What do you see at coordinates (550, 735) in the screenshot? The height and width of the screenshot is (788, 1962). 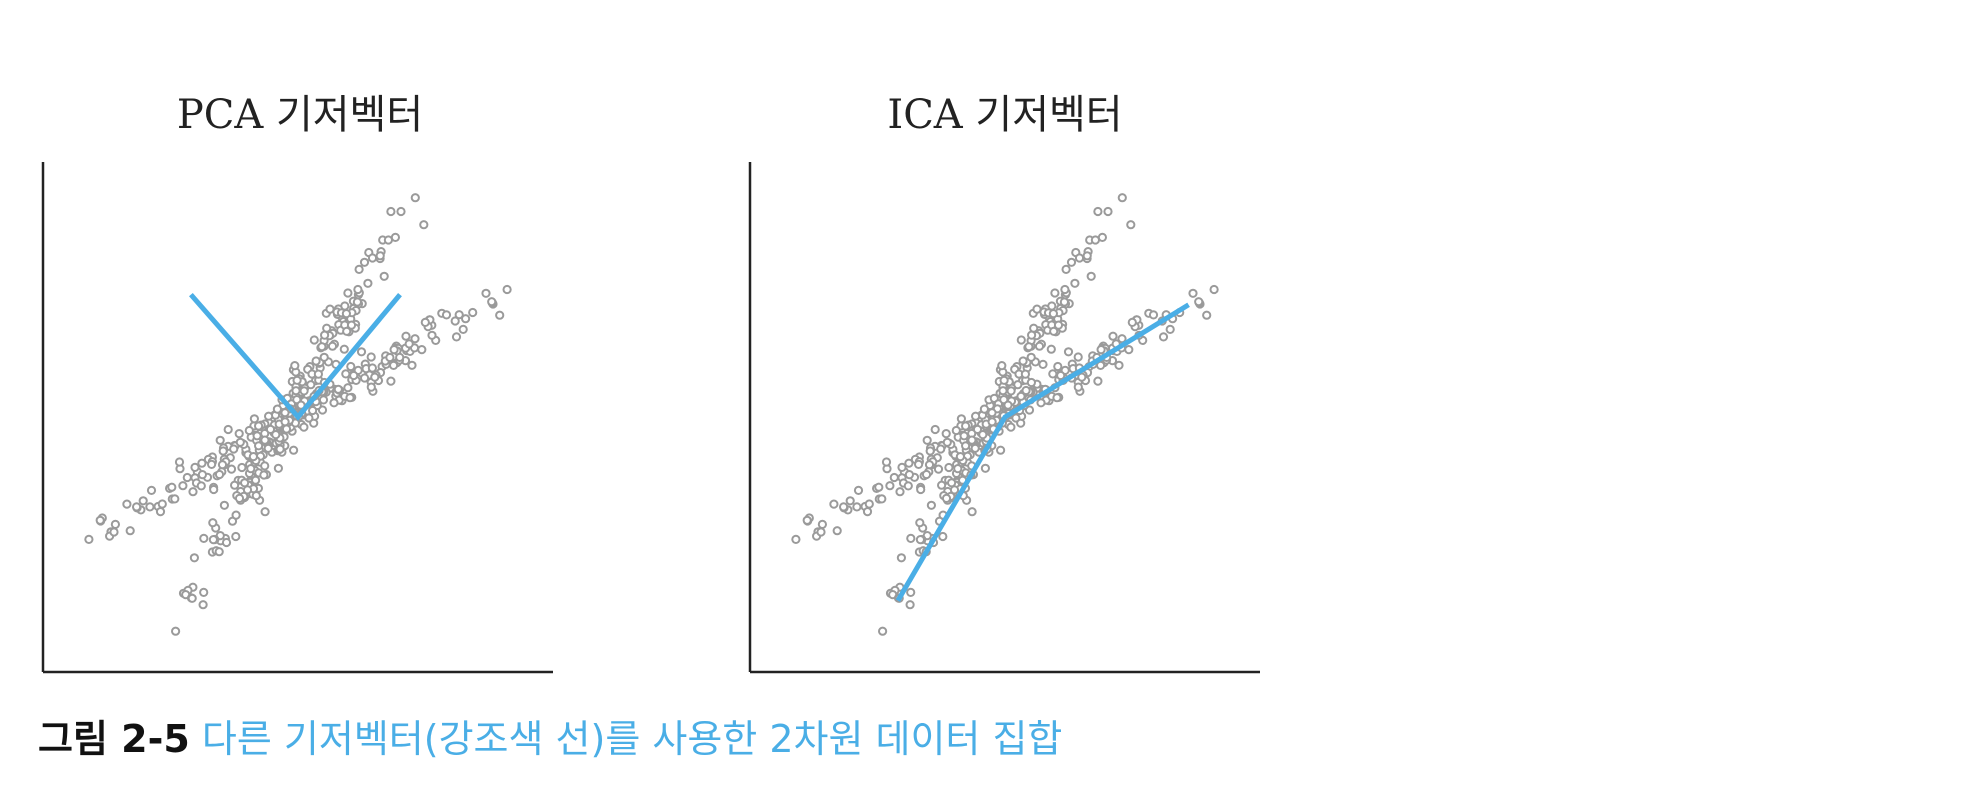 I see `figure-caption: 그림 2-5 다른 기저벡터(강조색 선)를 사용한 2차원 데이터 집합` at bounding box center [550, 735].